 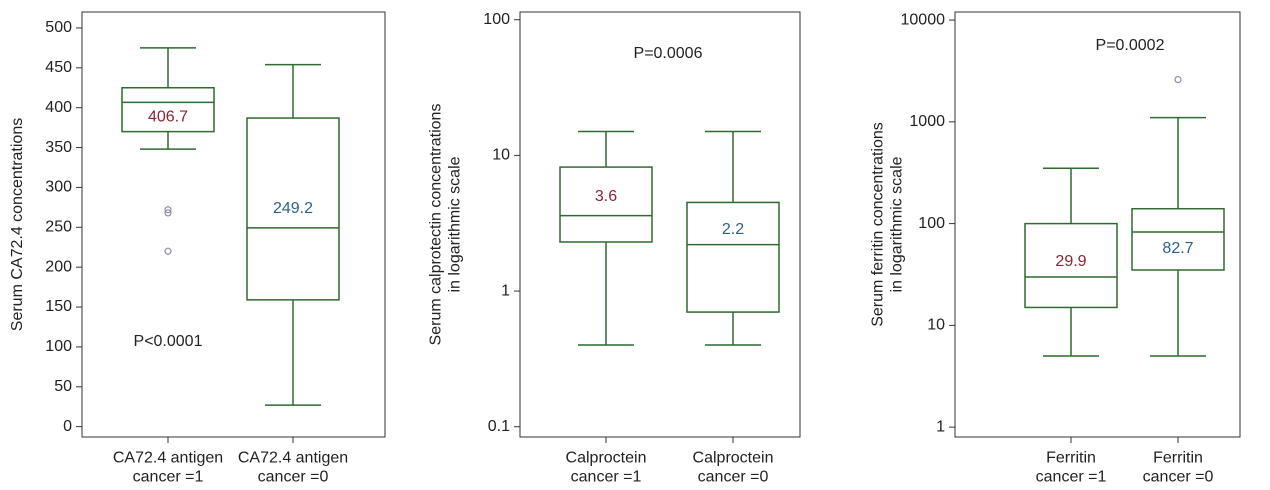 I want to click on annotation: P=0.0006, so click(x=668, y=53).